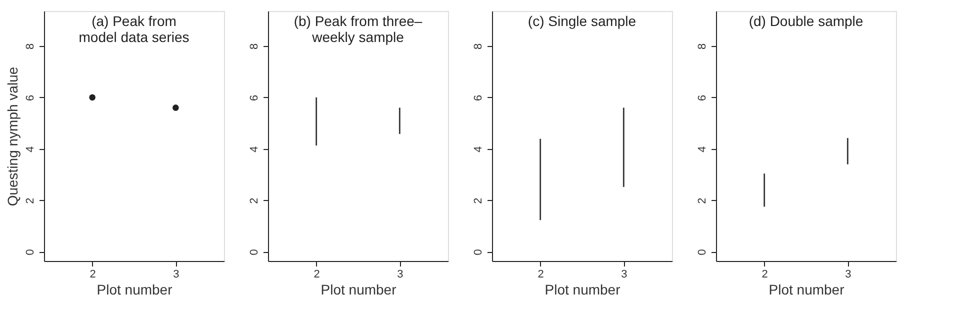 Image resolution: width=957 pixels, height=328 pixels. Describe the element at coordinates (806, 21) in the screenshot. I see `chart-title: (d) Double sample` at that location.